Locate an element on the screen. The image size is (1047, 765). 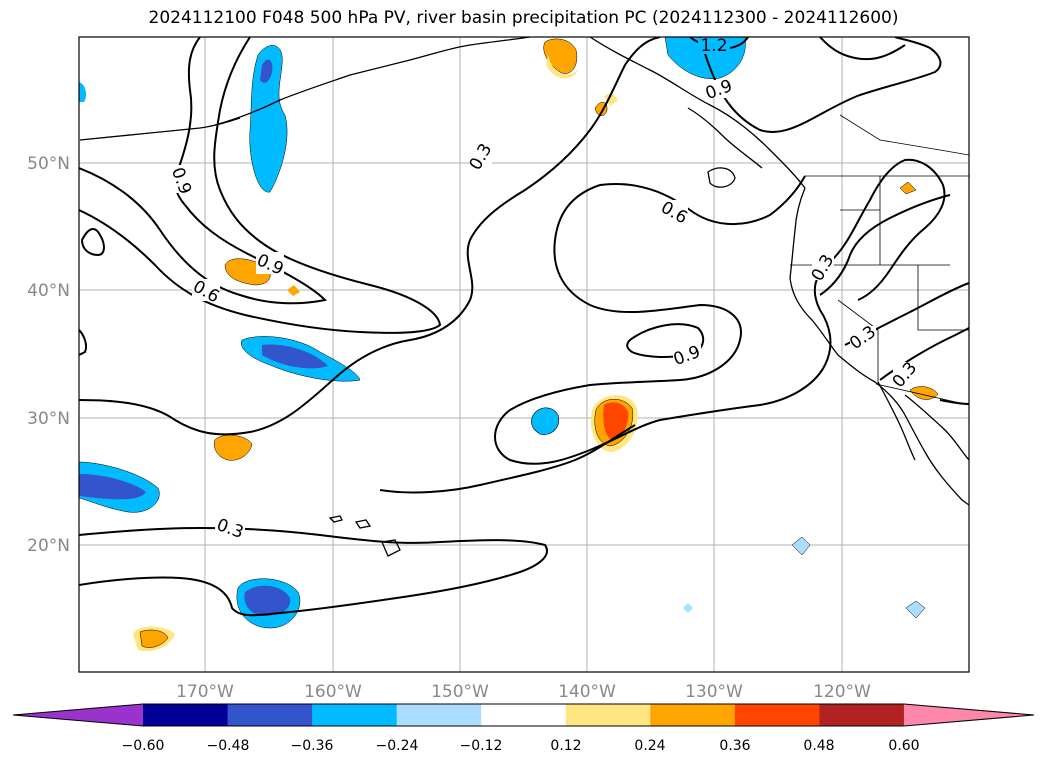
latitude-labels: 50°N 40°N 30°N 20°N is located at coordinates (48, 355).